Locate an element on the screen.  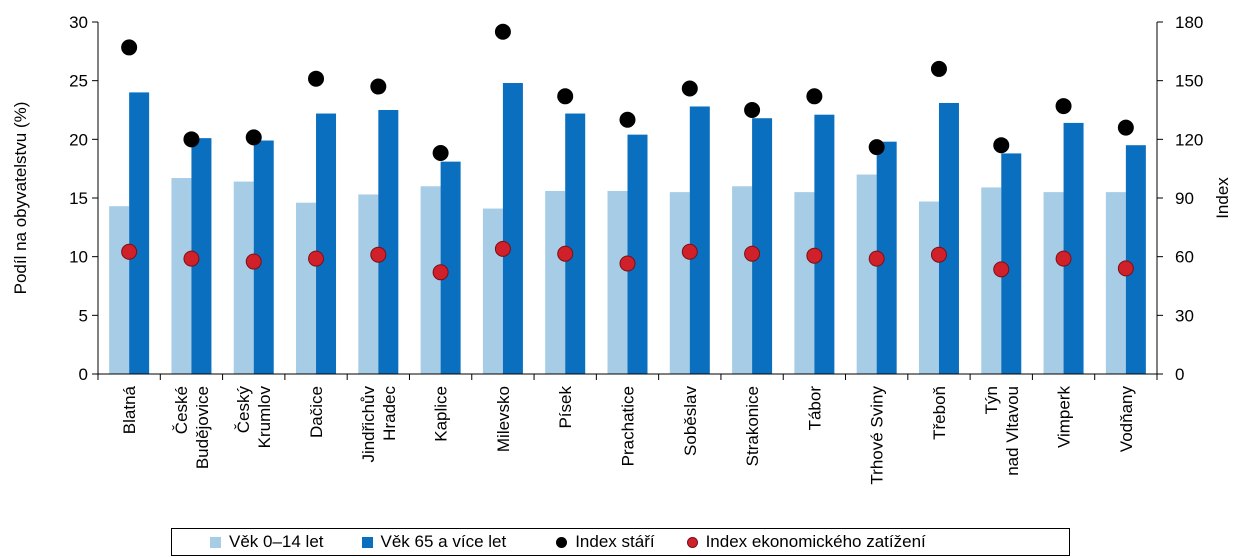
legend-item-index-stari: Index stáří is located at coordinates (605, 542).